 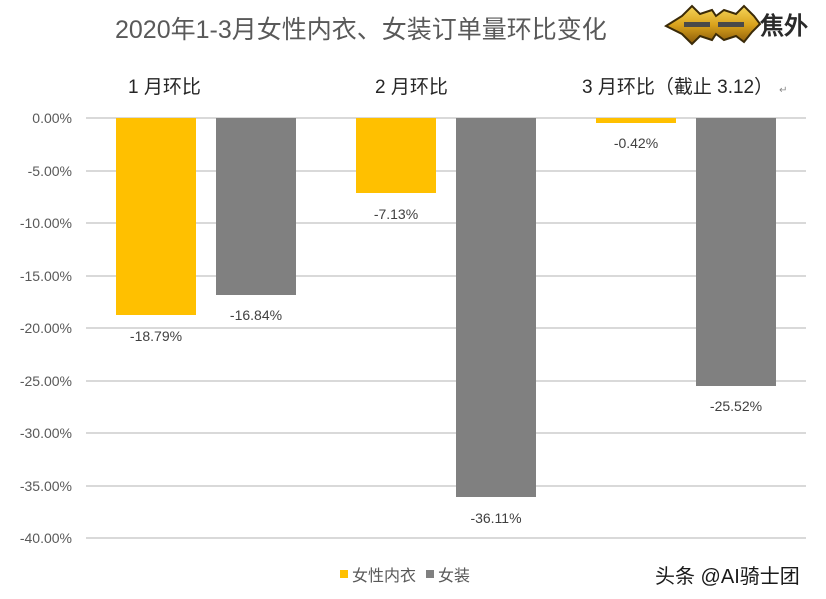 What do you see at coordinates (256, 206) in the screenshot?
I see `bar-womenswear-jan` at bounding box center [256, 206].